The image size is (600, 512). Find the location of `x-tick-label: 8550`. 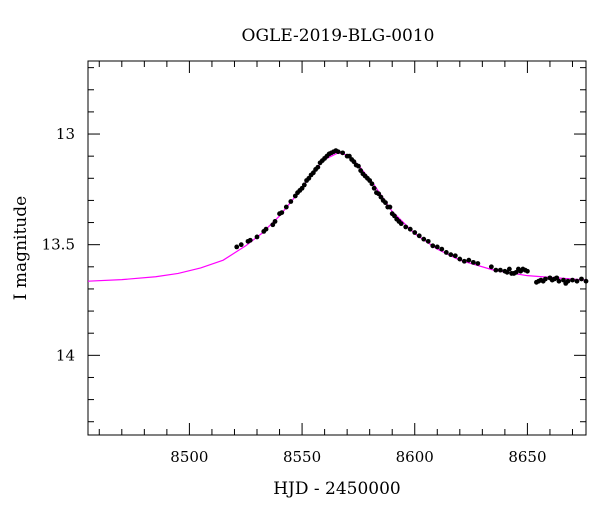

x-tick-label: 8550 is located at coordinates (302, 457).